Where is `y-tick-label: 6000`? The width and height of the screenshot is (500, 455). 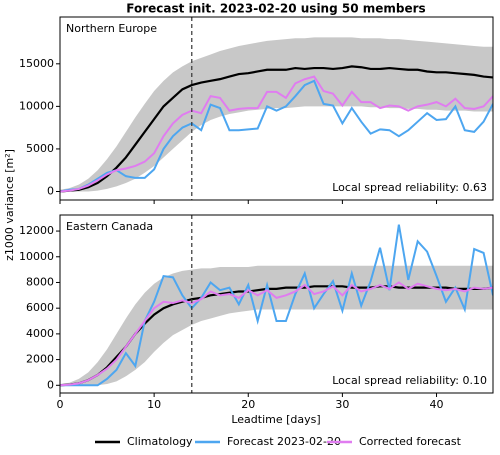 y-tick-label: 6000 is located at coordinates (40, 307).